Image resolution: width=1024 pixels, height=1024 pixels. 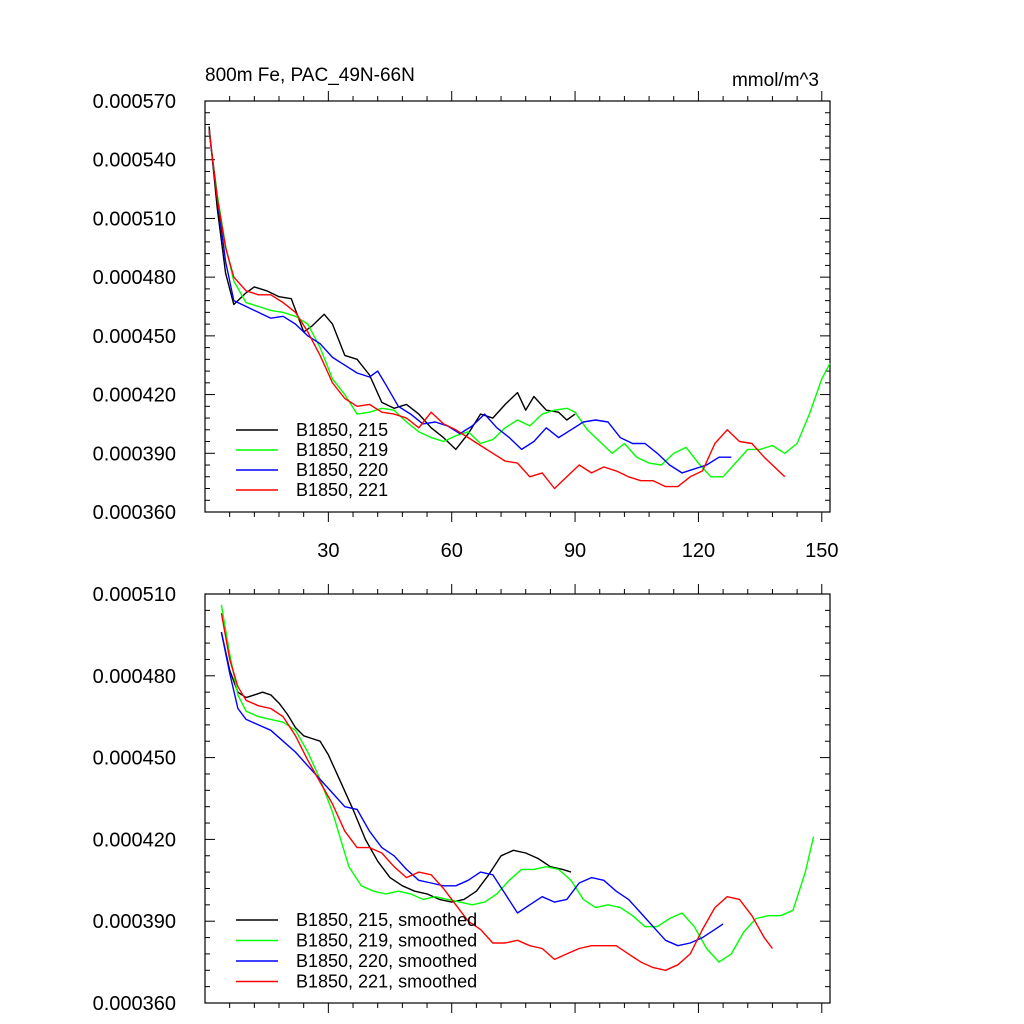 What do you see at coordinates (386, 961) in the screenshot?
I see `legend-label: B1850, 220, smoothed` at bounding box center [386, 961].